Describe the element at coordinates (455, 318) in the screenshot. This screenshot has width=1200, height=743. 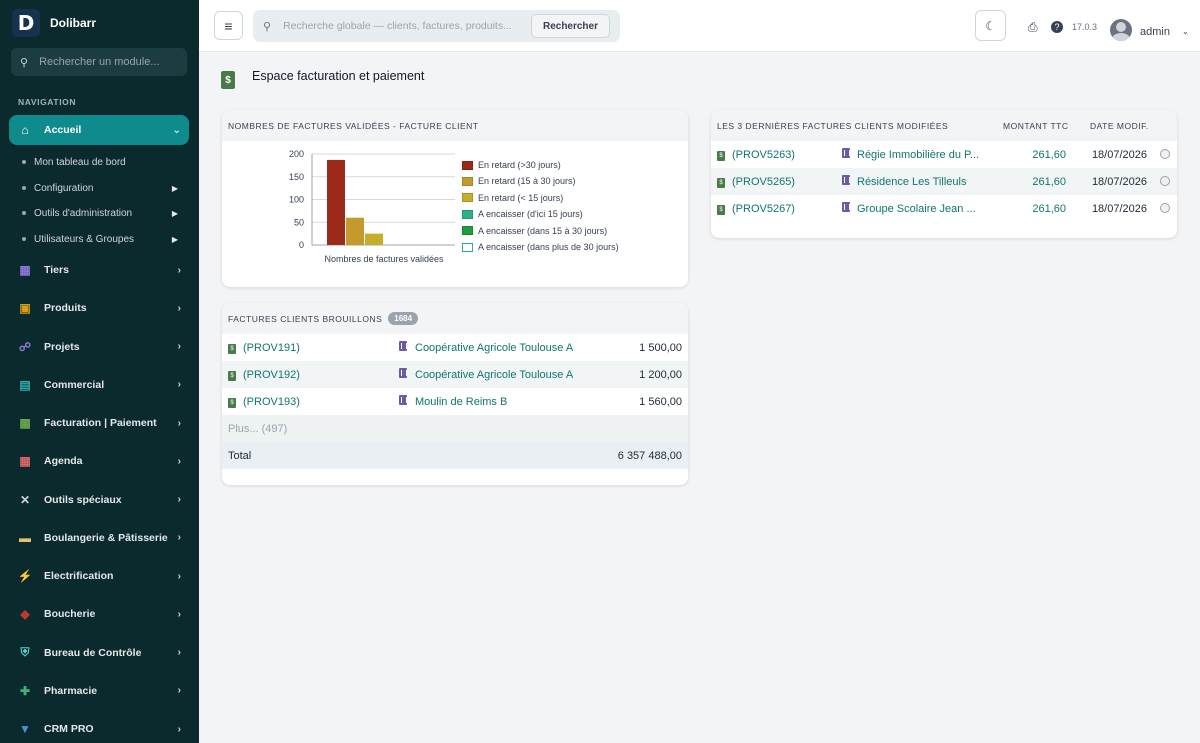
I see `card-header: Factures clients brouillons 1684` at that location.